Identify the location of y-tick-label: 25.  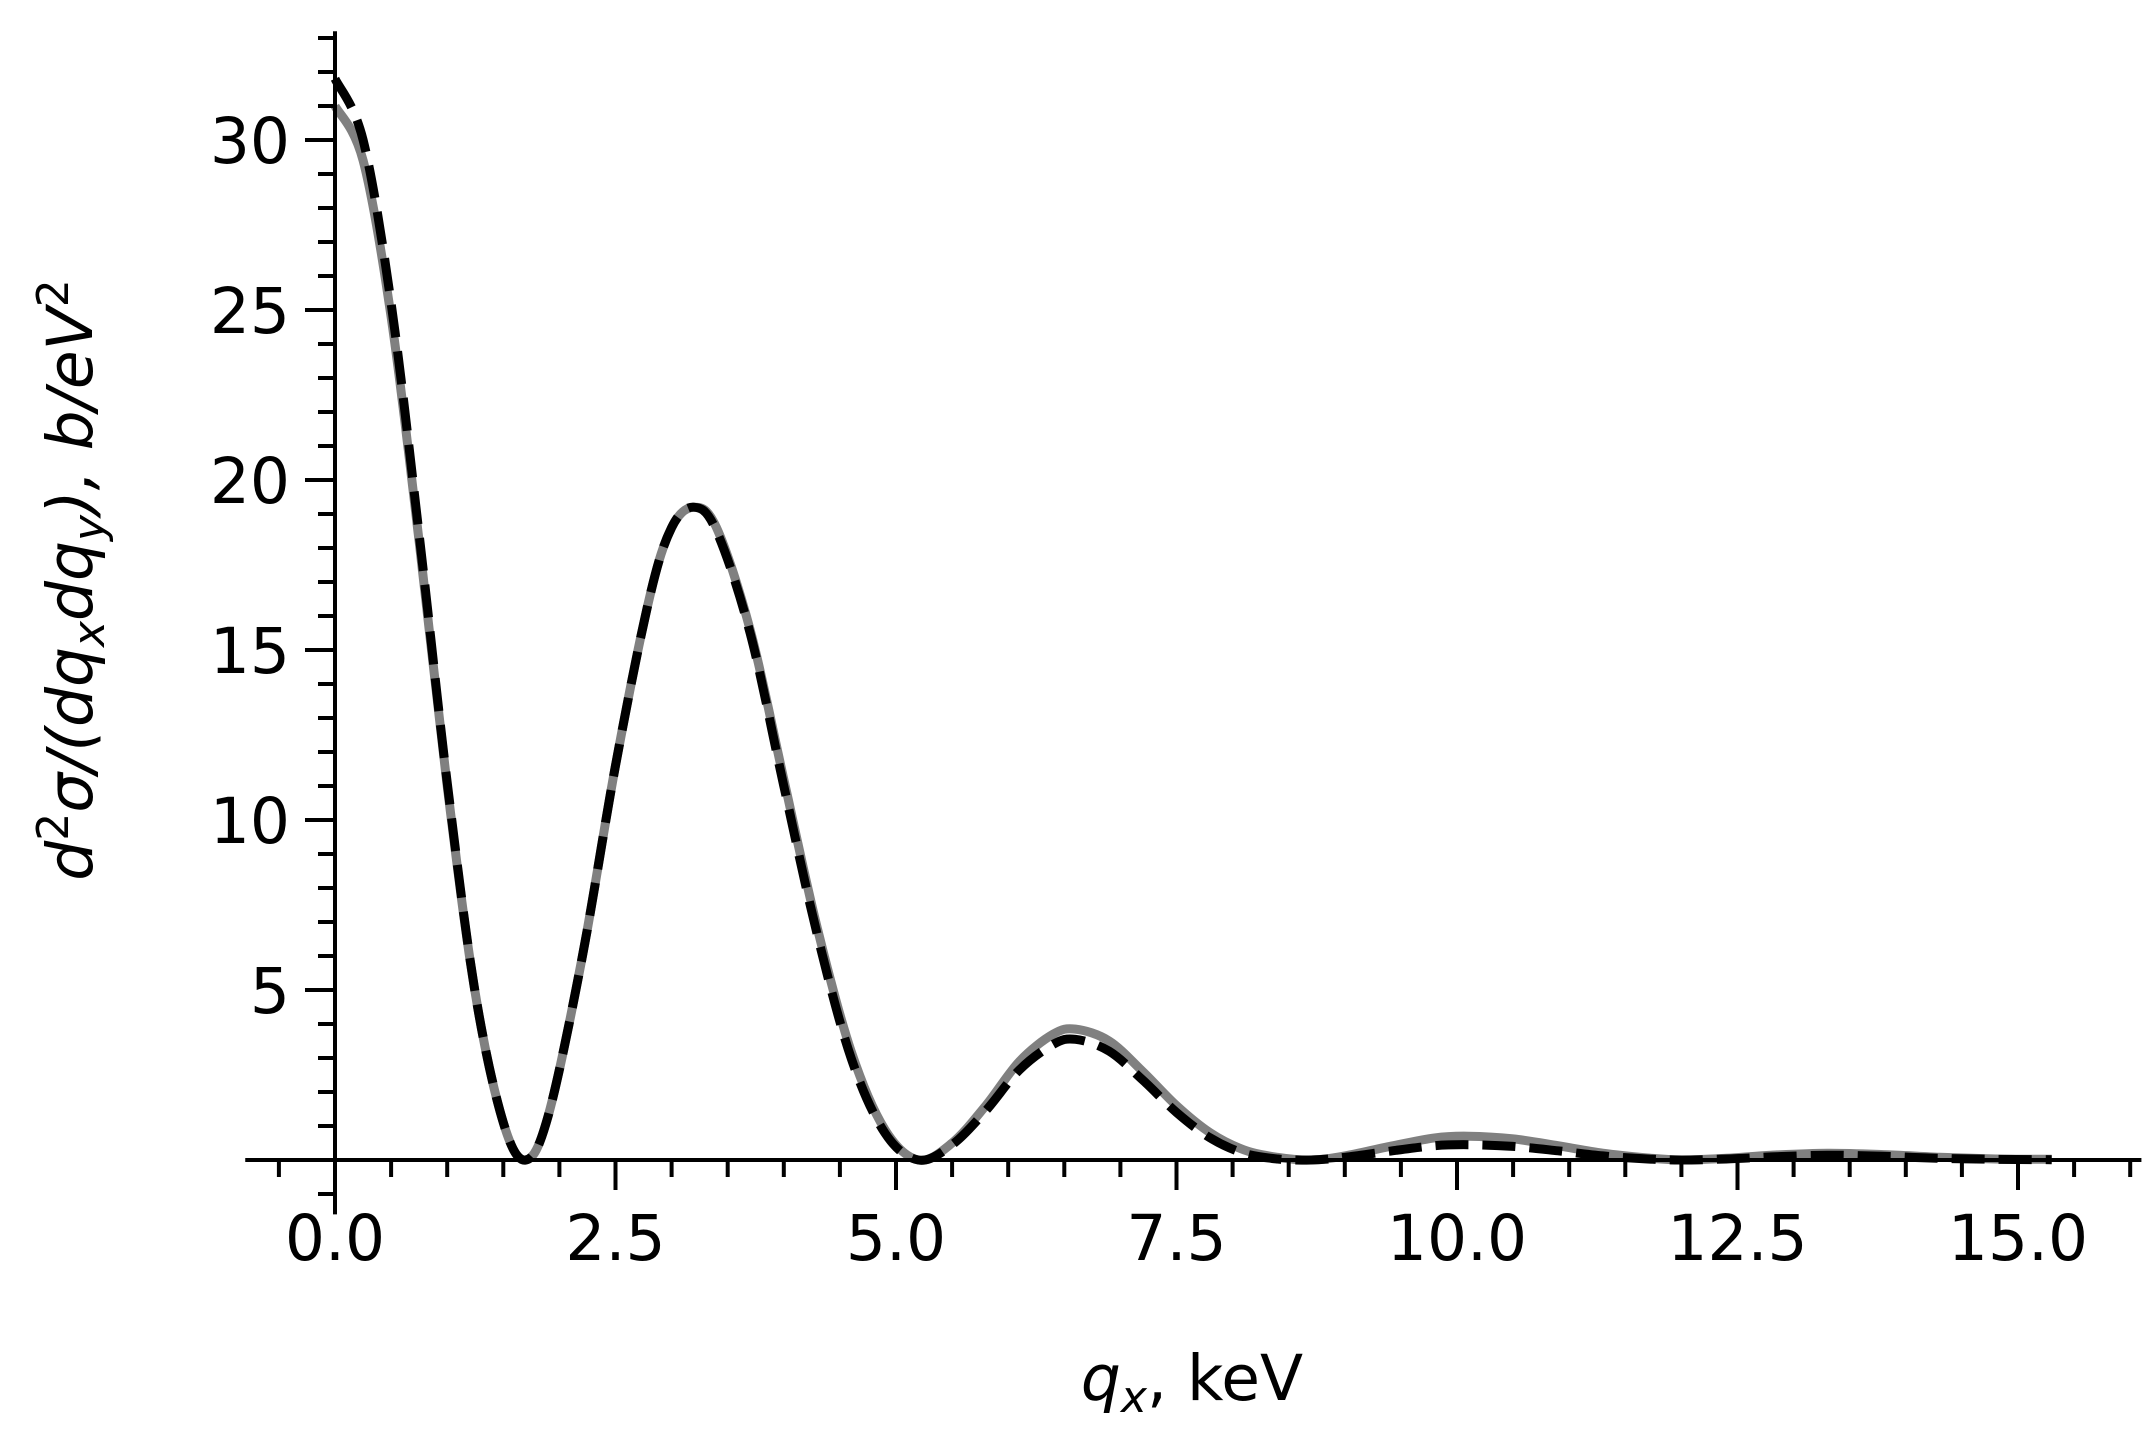
(250, 311).